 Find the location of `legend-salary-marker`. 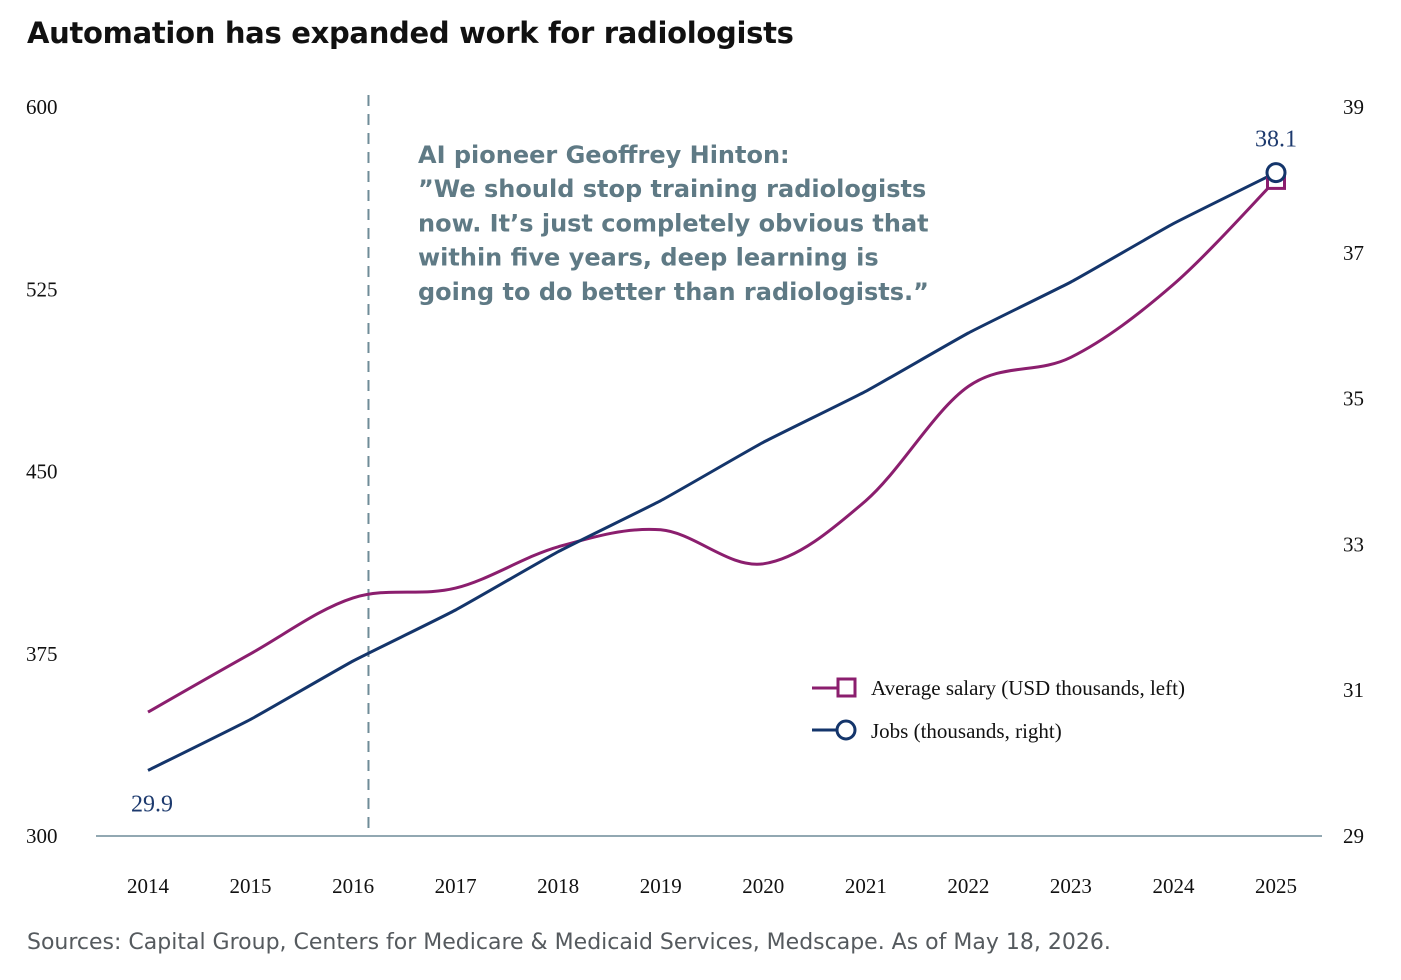

legend-salary-marker is located at coordinates (846, 687).